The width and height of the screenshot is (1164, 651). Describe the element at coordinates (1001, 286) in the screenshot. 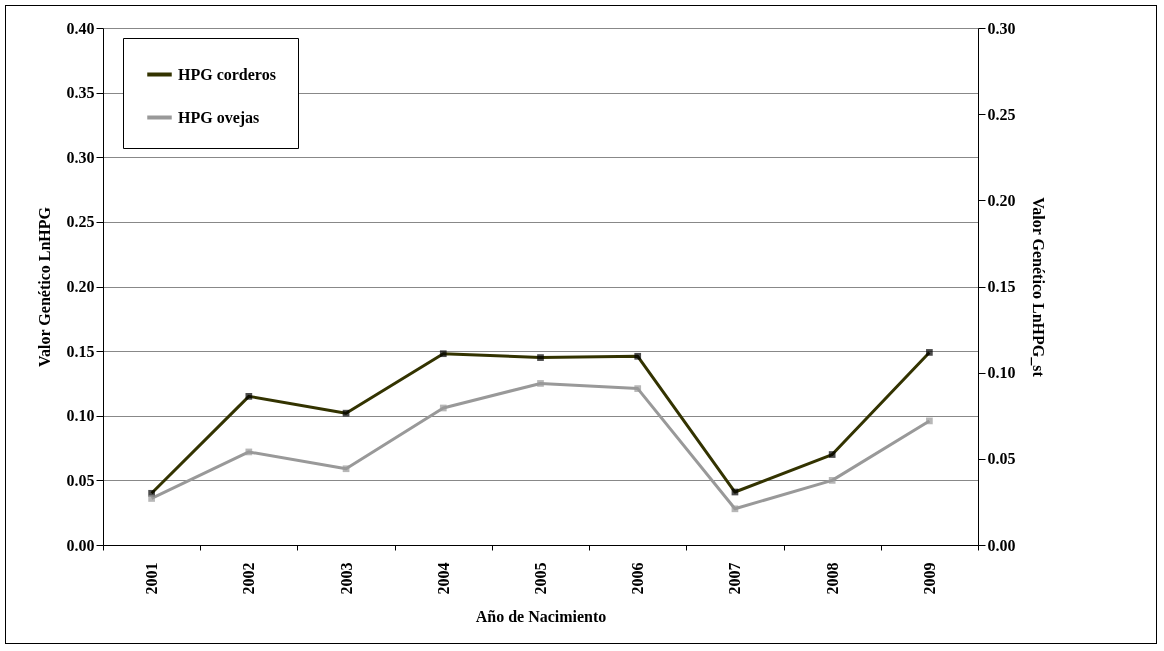

I see `y2-tick-label: 0.15` at that location.